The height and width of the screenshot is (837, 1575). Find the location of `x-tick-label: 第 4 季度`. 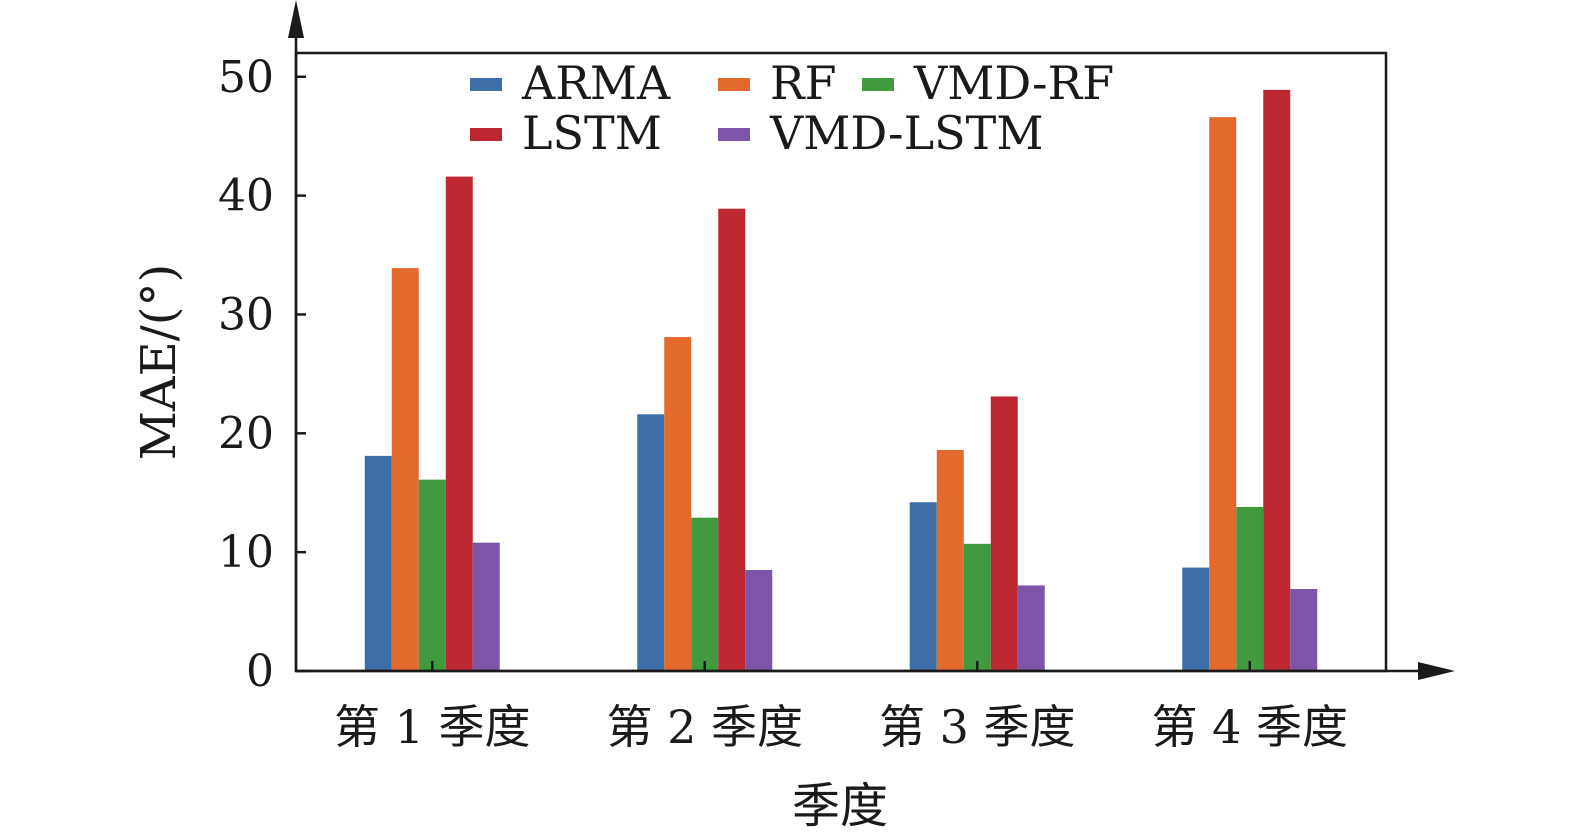

x-tick-label: 第 4 季度 is located at coordinates (1249, 727).